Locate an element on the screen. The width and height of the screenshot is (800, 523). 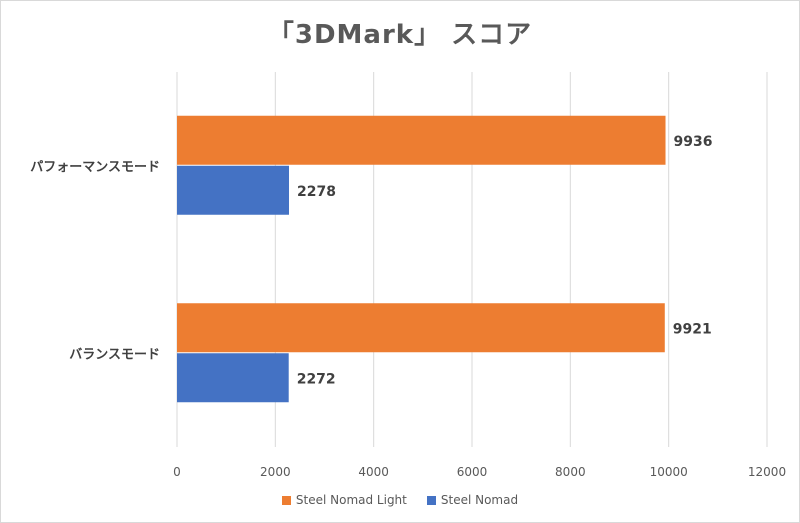
legend-label-steel-nomad-light: Steel Nomad Light is located at coordinates (351, 500).